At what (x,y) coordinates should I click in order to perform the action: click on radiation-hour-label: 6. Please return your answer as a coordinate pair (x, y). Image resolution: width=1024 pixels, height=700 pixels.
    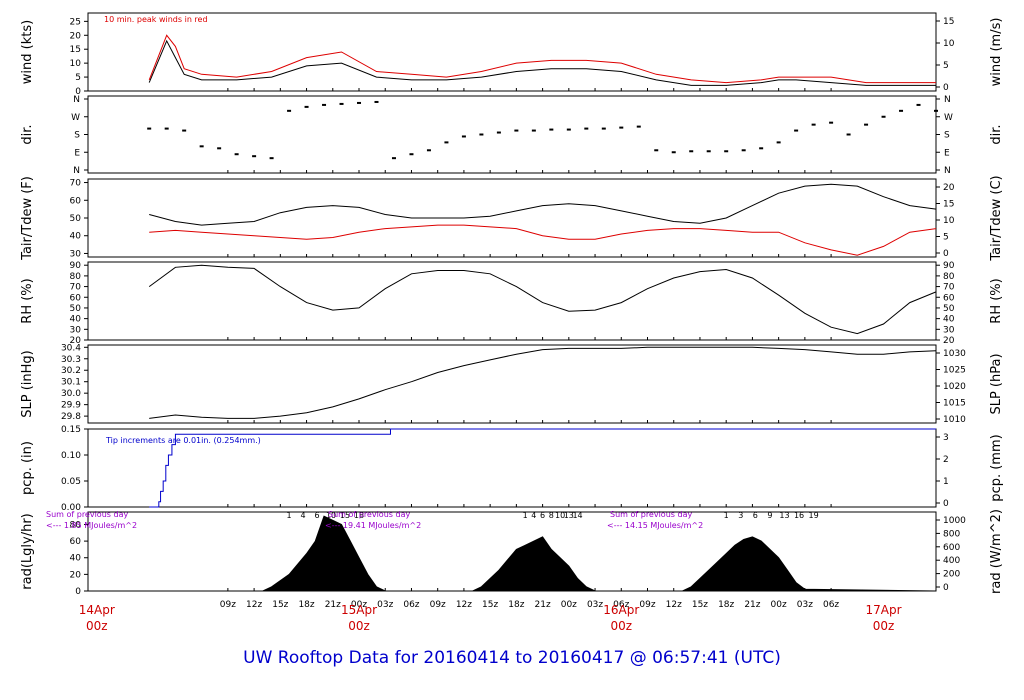
    Looking at the image, I should click on (755, 515).